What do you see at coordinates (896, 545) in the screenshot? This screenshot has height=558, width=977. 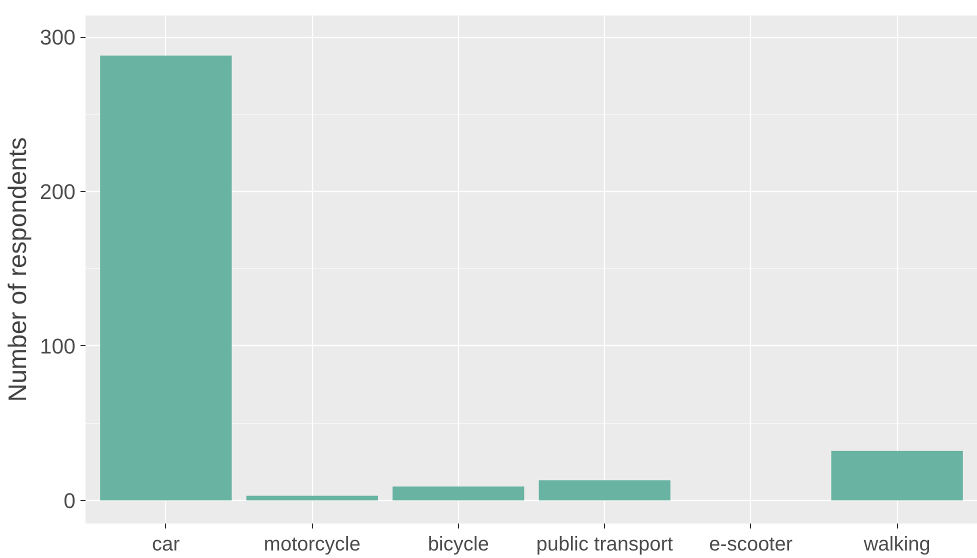 I see `x-tick-label: walking` at bounding box center [896, 545].